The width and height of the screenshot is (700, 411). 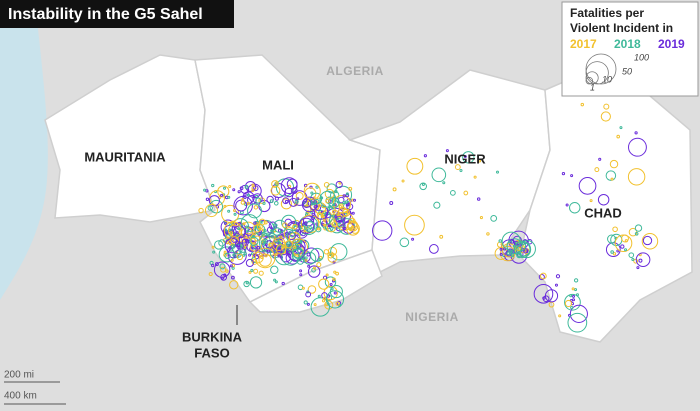 I want to click on country-label: CHAD, so click(x=603, y=212).